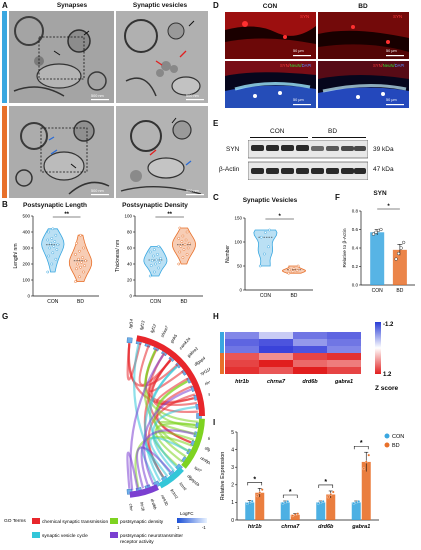  I want to click on bar-con, so click(377, 258).